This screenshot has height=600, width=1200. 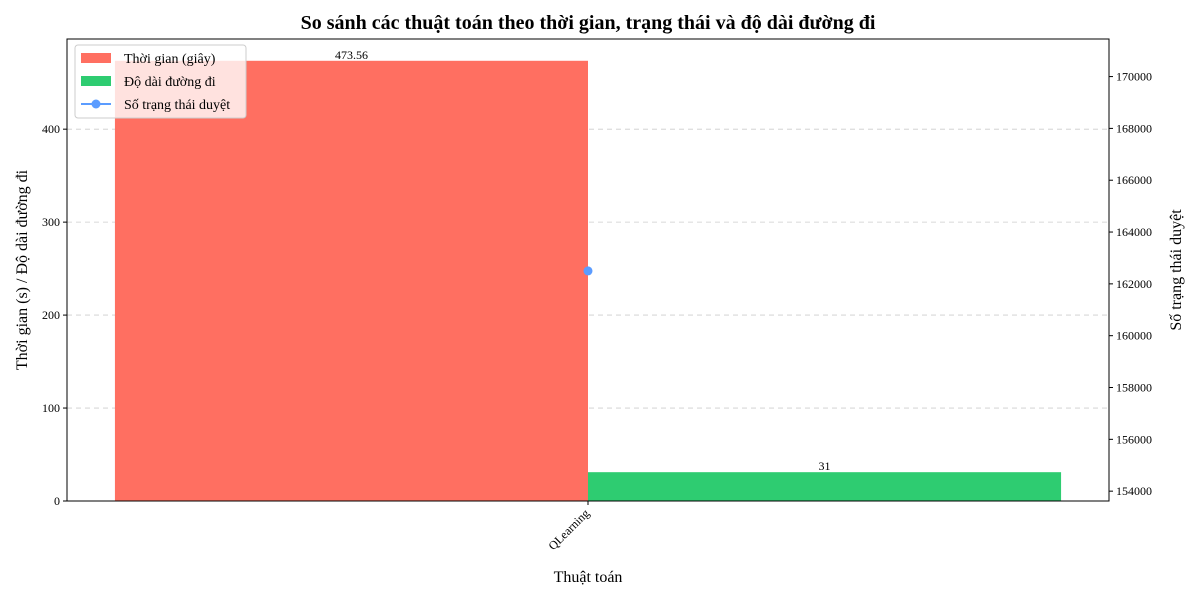 I want to click on left-y-axis: 0 100 200 300 400, so click(x=54, y=315).